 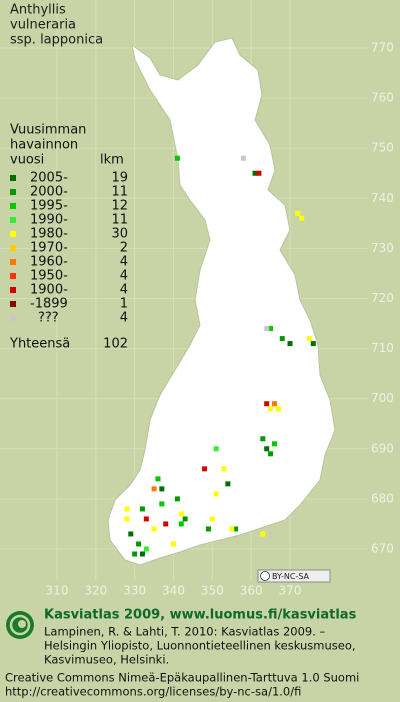 What do you see at coordinates (382, 398) in the screenshot?
I see `y-tick-label: 700` at bounding box center [382, 398].